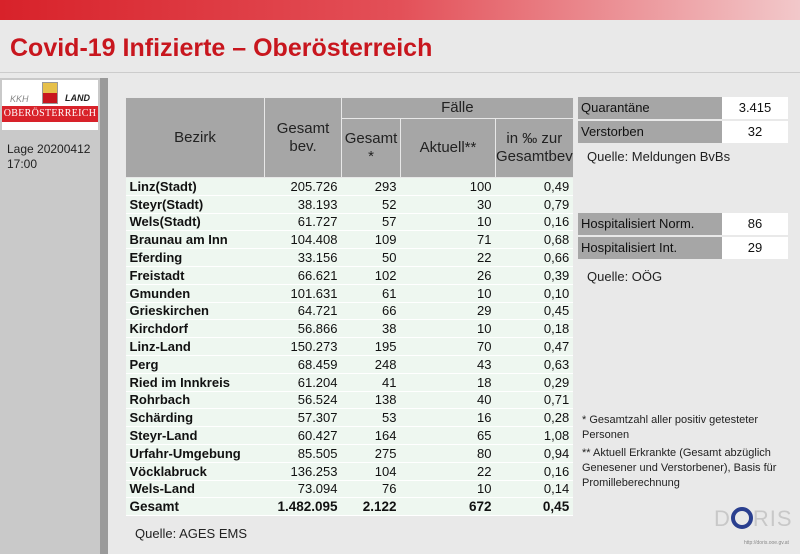  What do you see at coordinates (400, 72) in the screenshot?
I see `divider` at bounding box center [400, 72].